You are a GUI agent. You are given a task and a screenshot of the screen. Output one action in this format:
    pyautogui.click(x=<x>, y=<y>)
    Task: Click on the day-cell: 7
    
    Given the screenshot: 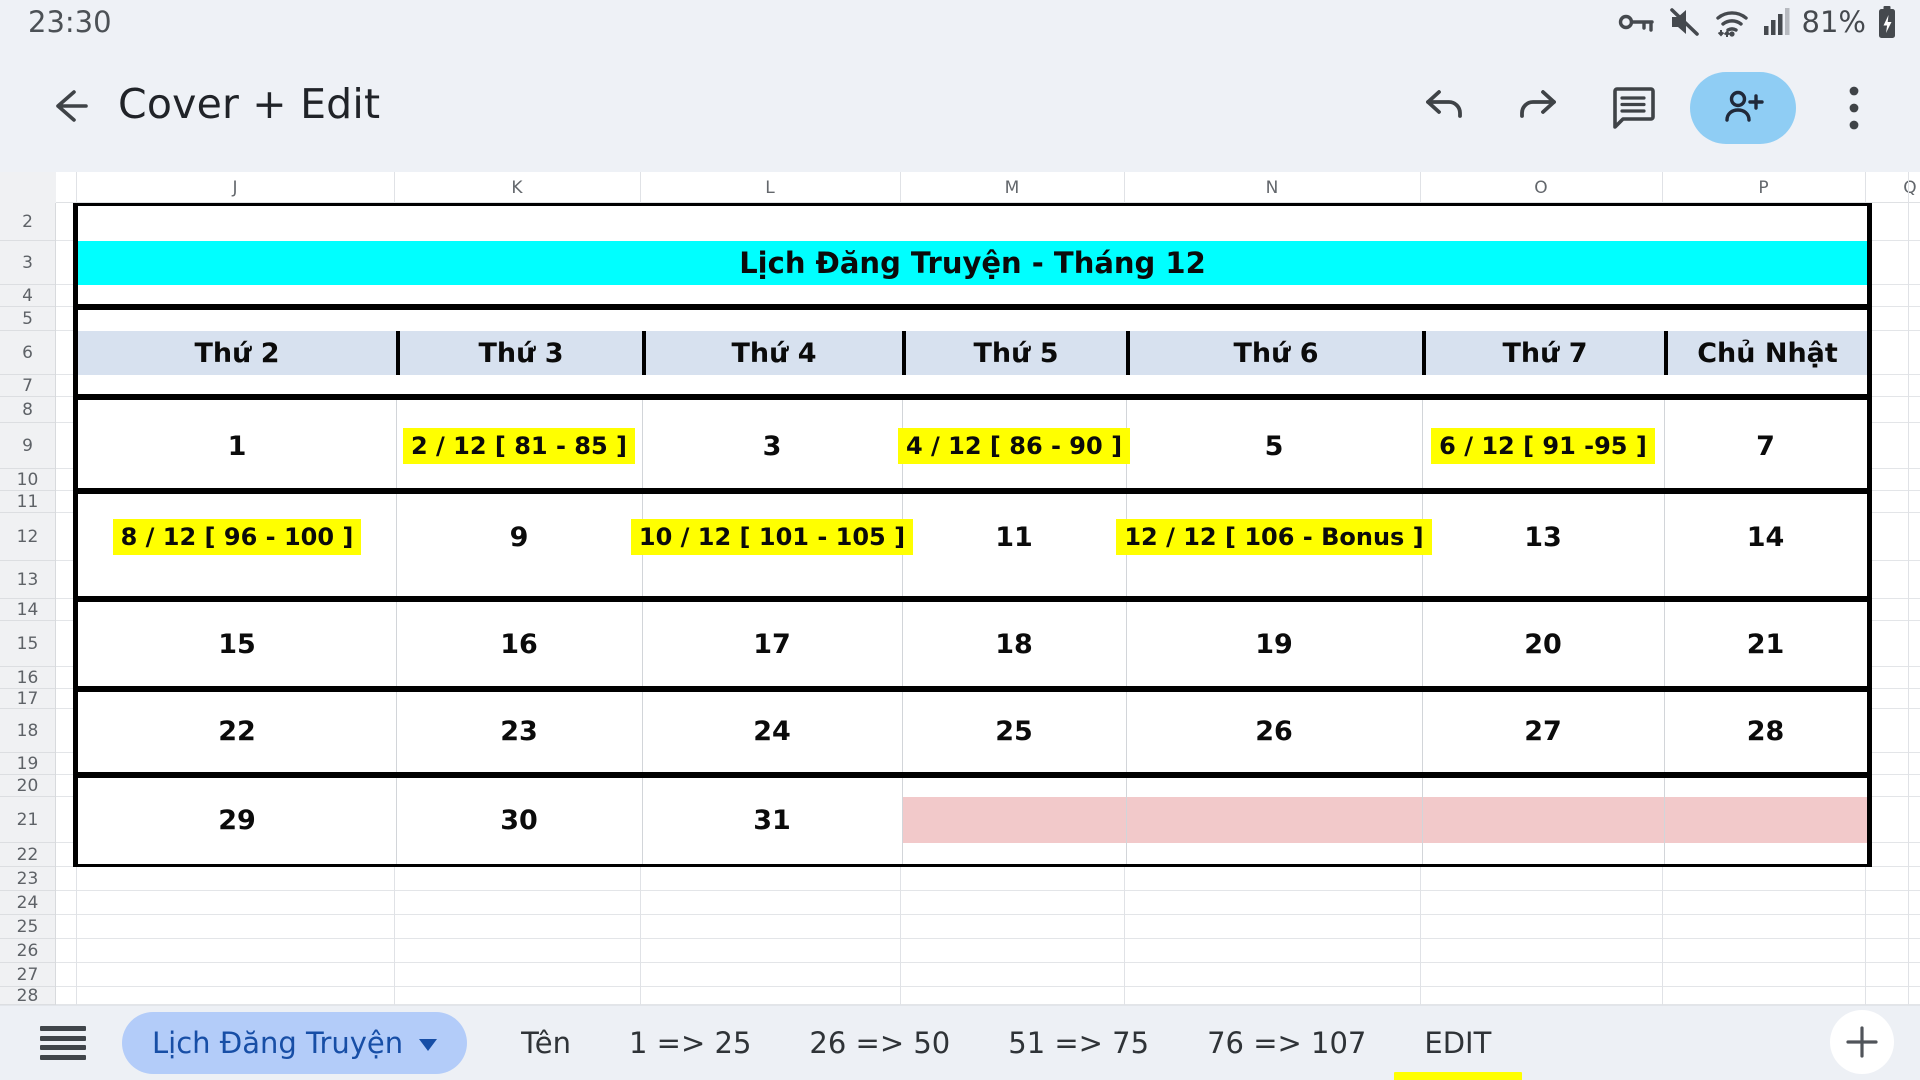 What is the action you would take?
    pyautogui.click(x=1765, y=446)
    